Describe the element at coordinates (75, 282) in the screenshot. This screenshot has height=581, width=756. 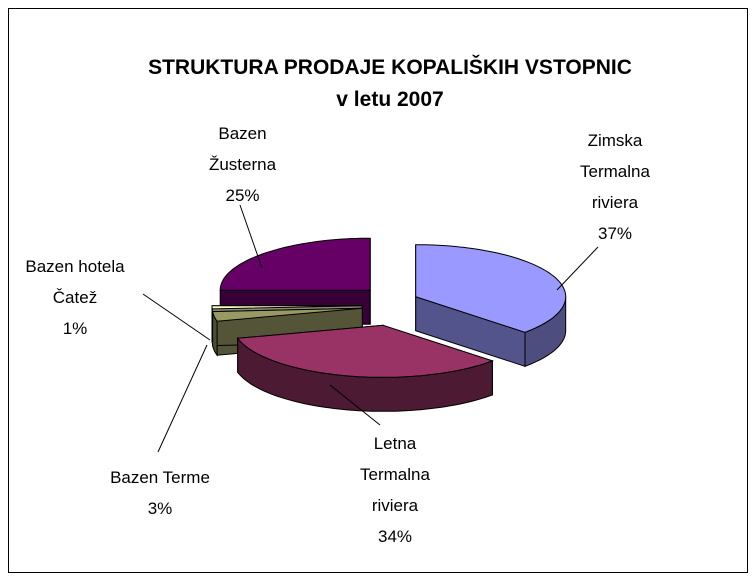
I see `category-label: Bazen hotela Čatež` at that location.